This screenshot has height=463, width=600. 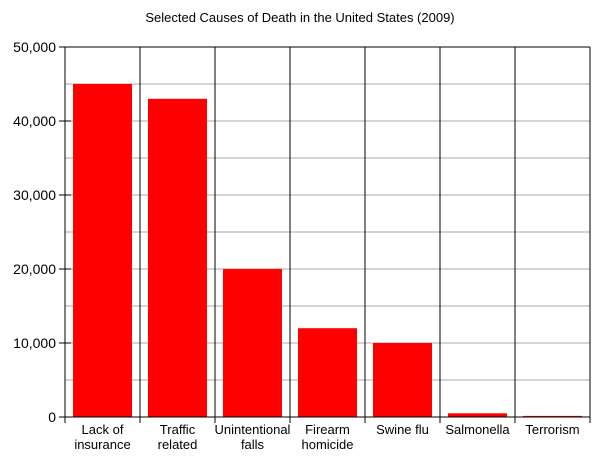 I want to click on y-tick-label: 50,000, so click(x=34, y=47).